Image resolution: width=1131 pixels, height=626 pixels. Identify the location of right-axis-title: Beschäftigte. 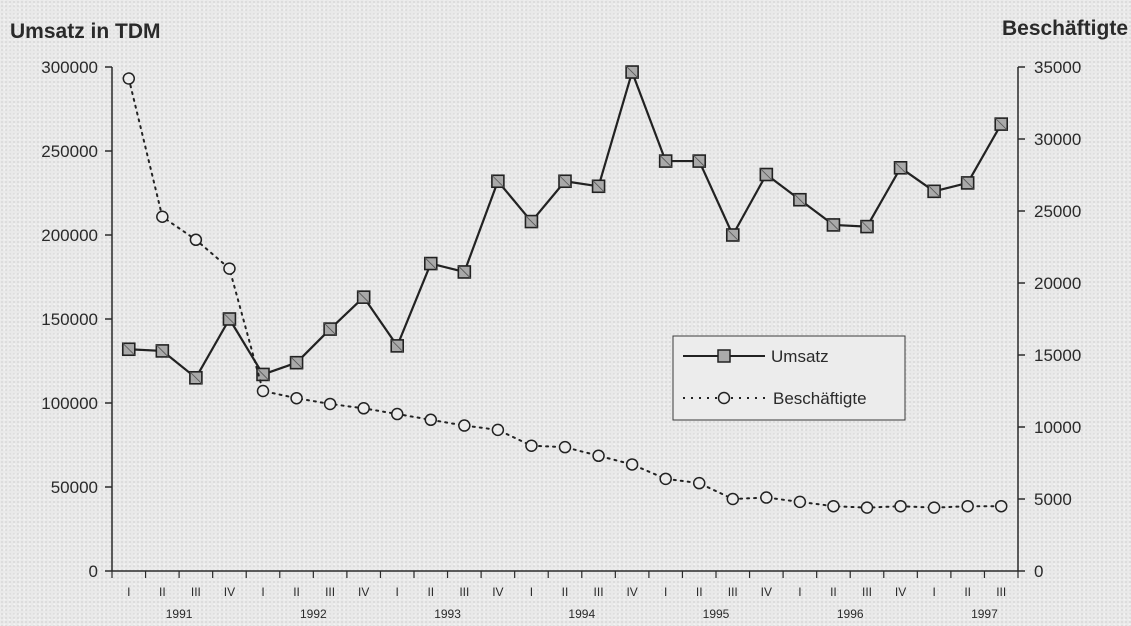
(1065, 28).